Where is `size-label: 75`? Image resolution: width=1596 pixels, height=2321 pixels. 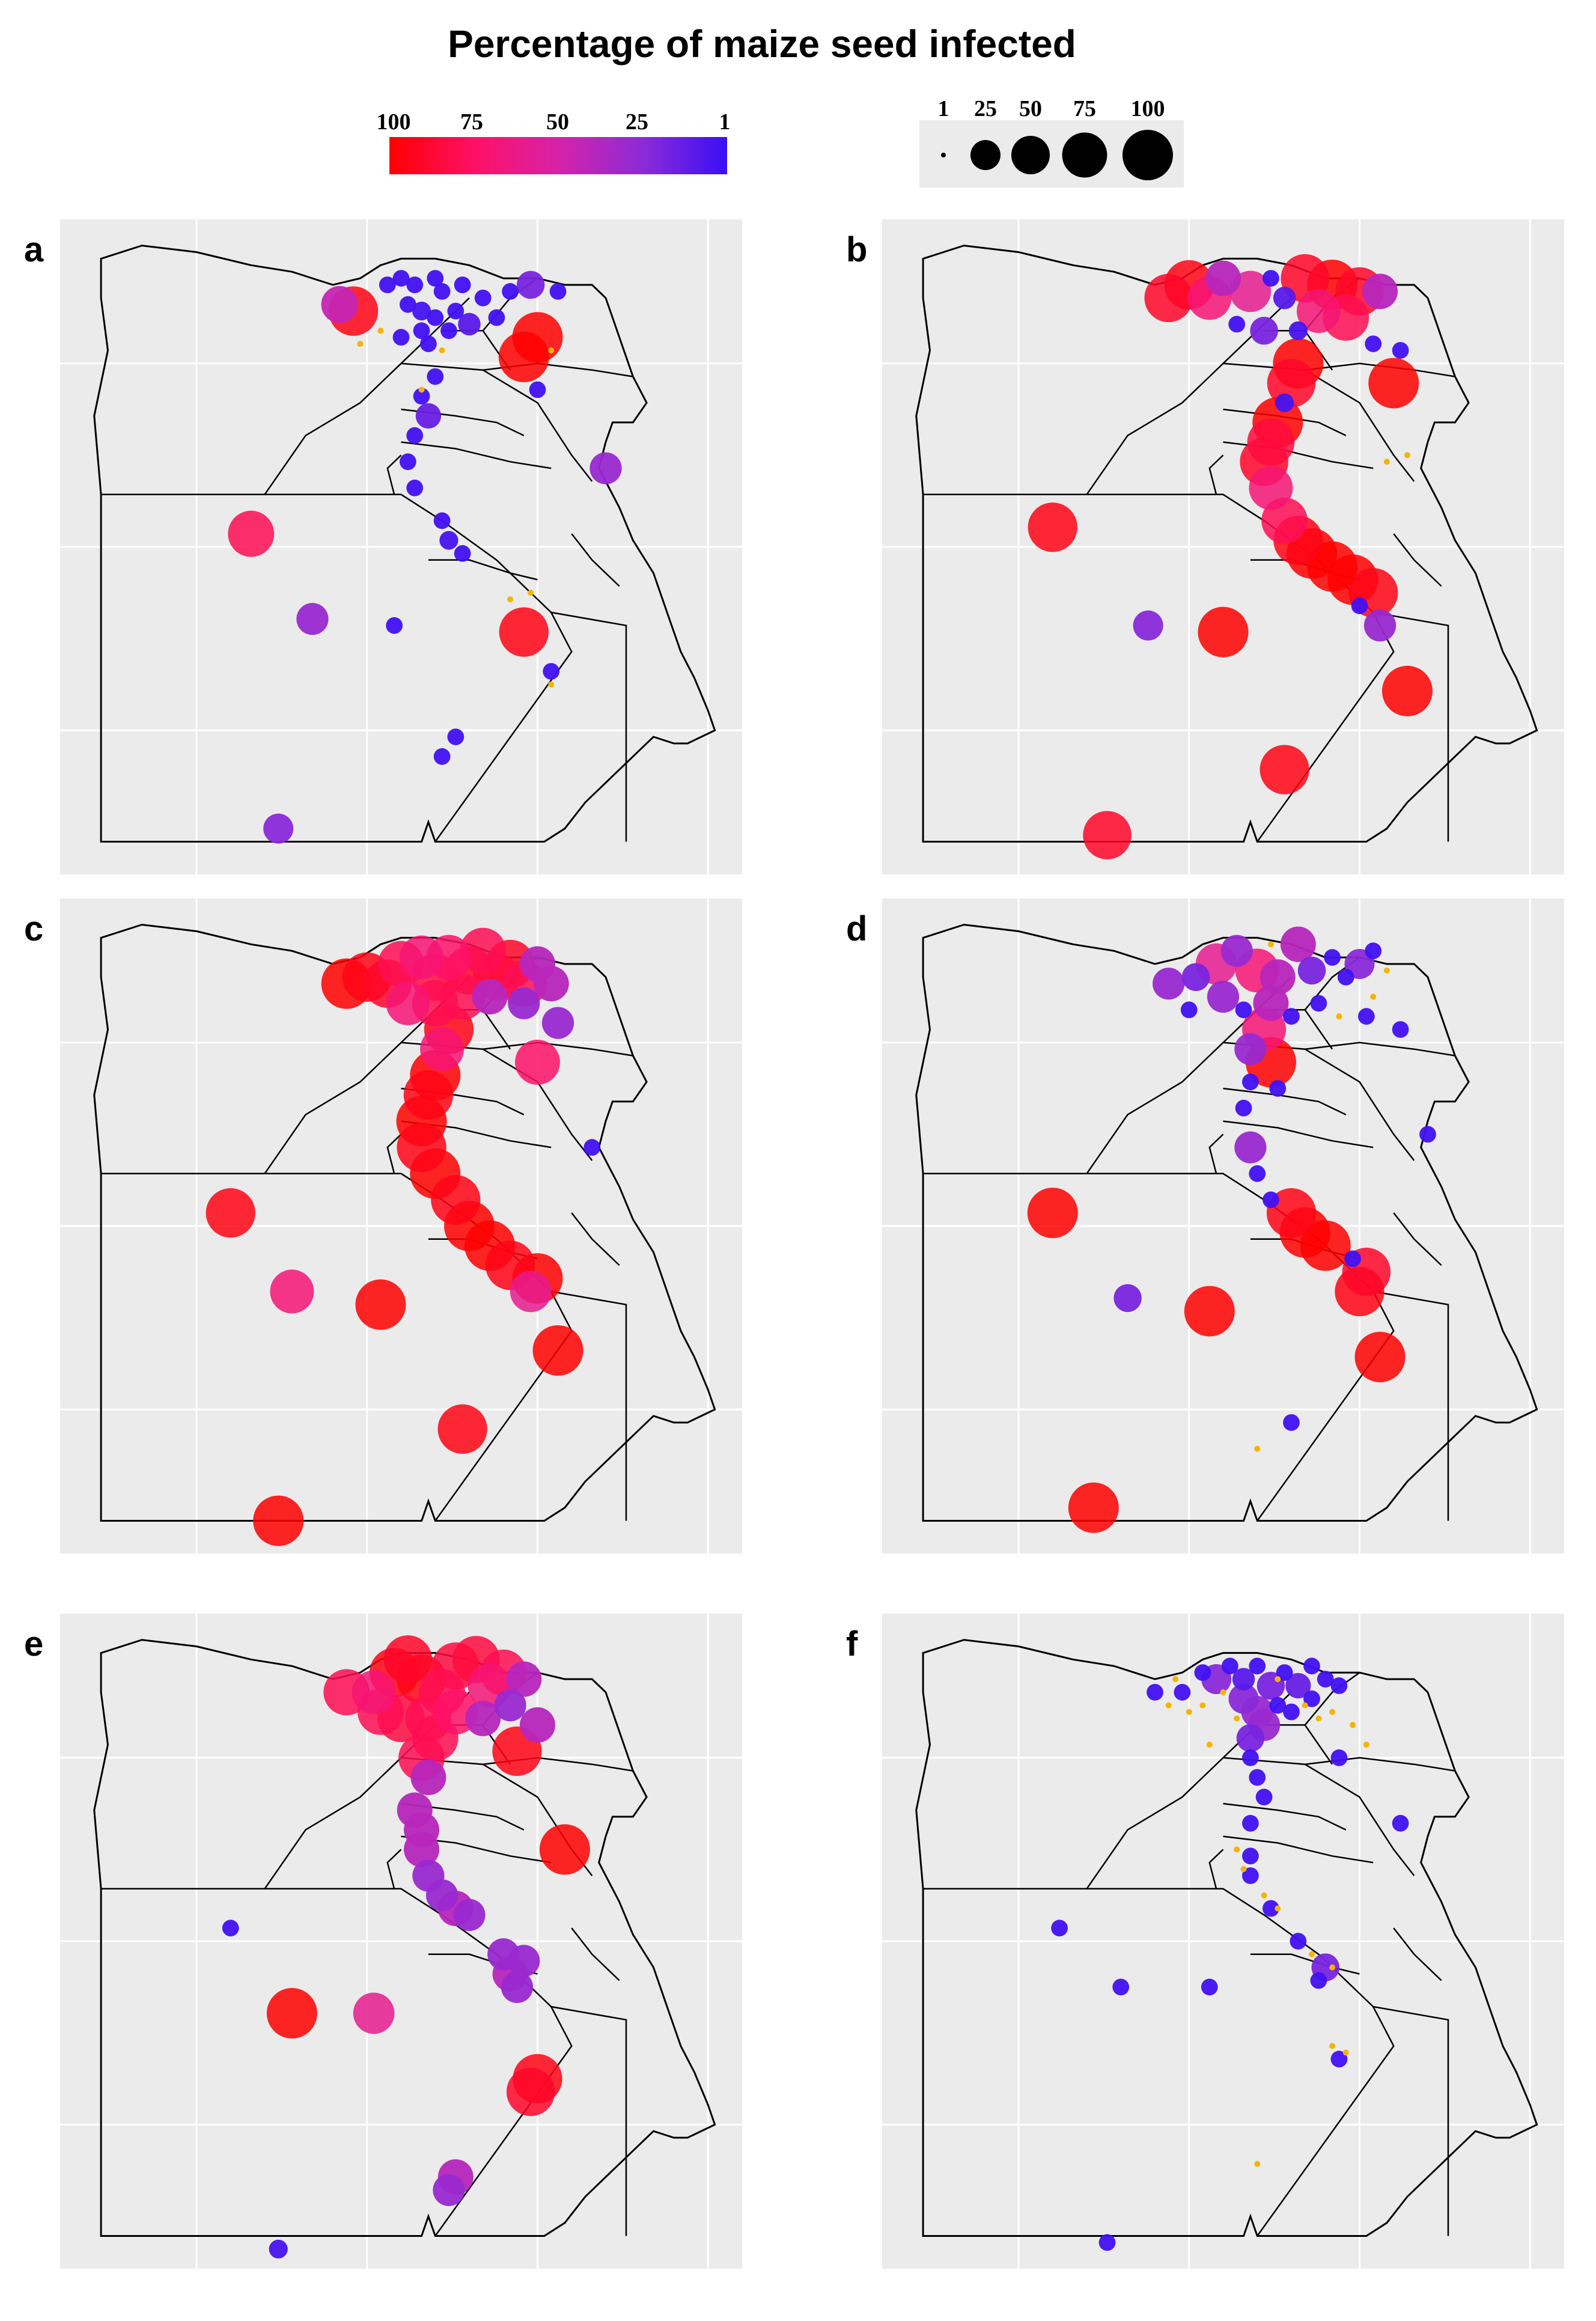 size-label: 75 is located at coordinates (1084, 108).